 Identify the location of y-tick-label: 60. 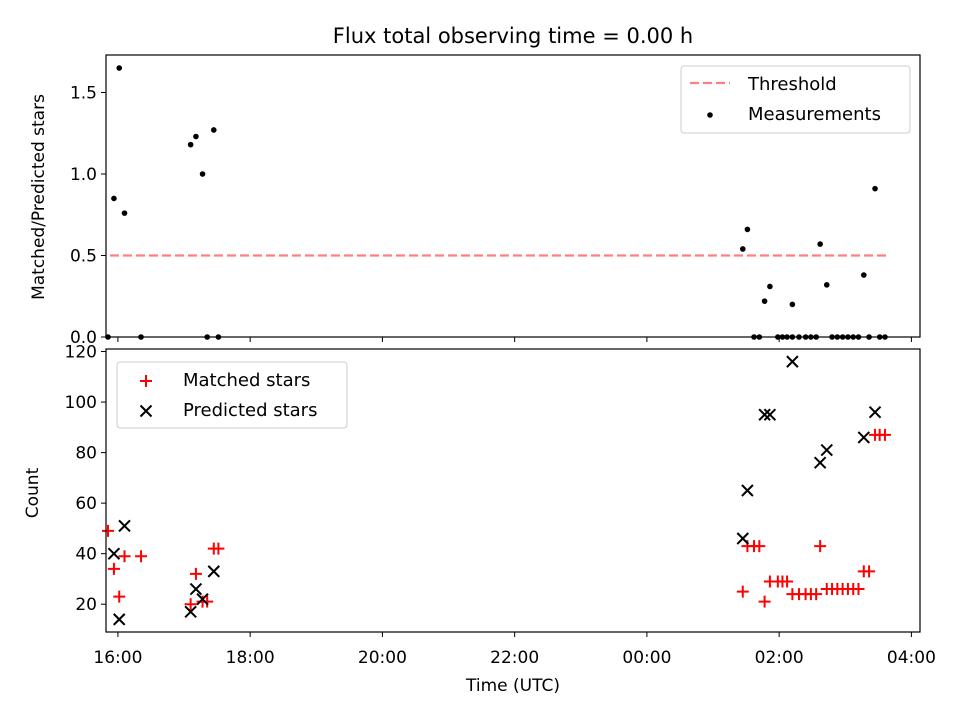
(86, 504).